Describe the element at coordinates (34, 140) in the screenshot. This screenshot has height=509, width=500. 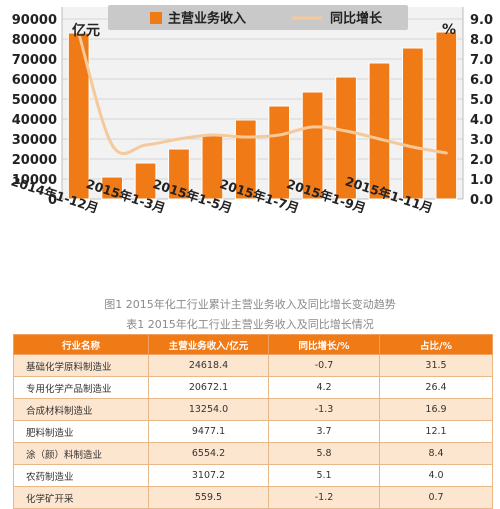
I see `left-tick-label: 30000` at that location.